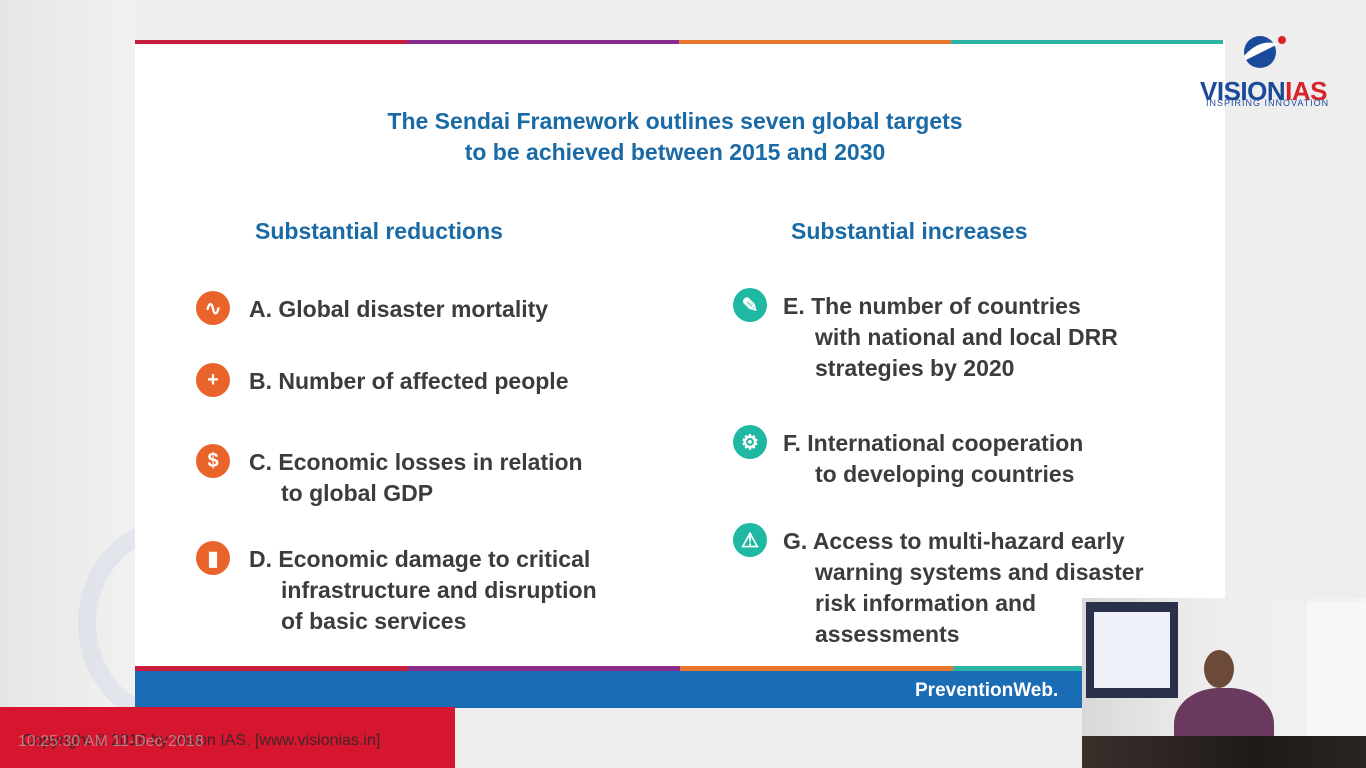 The height and width of the screenshot is (768, 1366). I want to click on instructor-head, so click(1219, 669).